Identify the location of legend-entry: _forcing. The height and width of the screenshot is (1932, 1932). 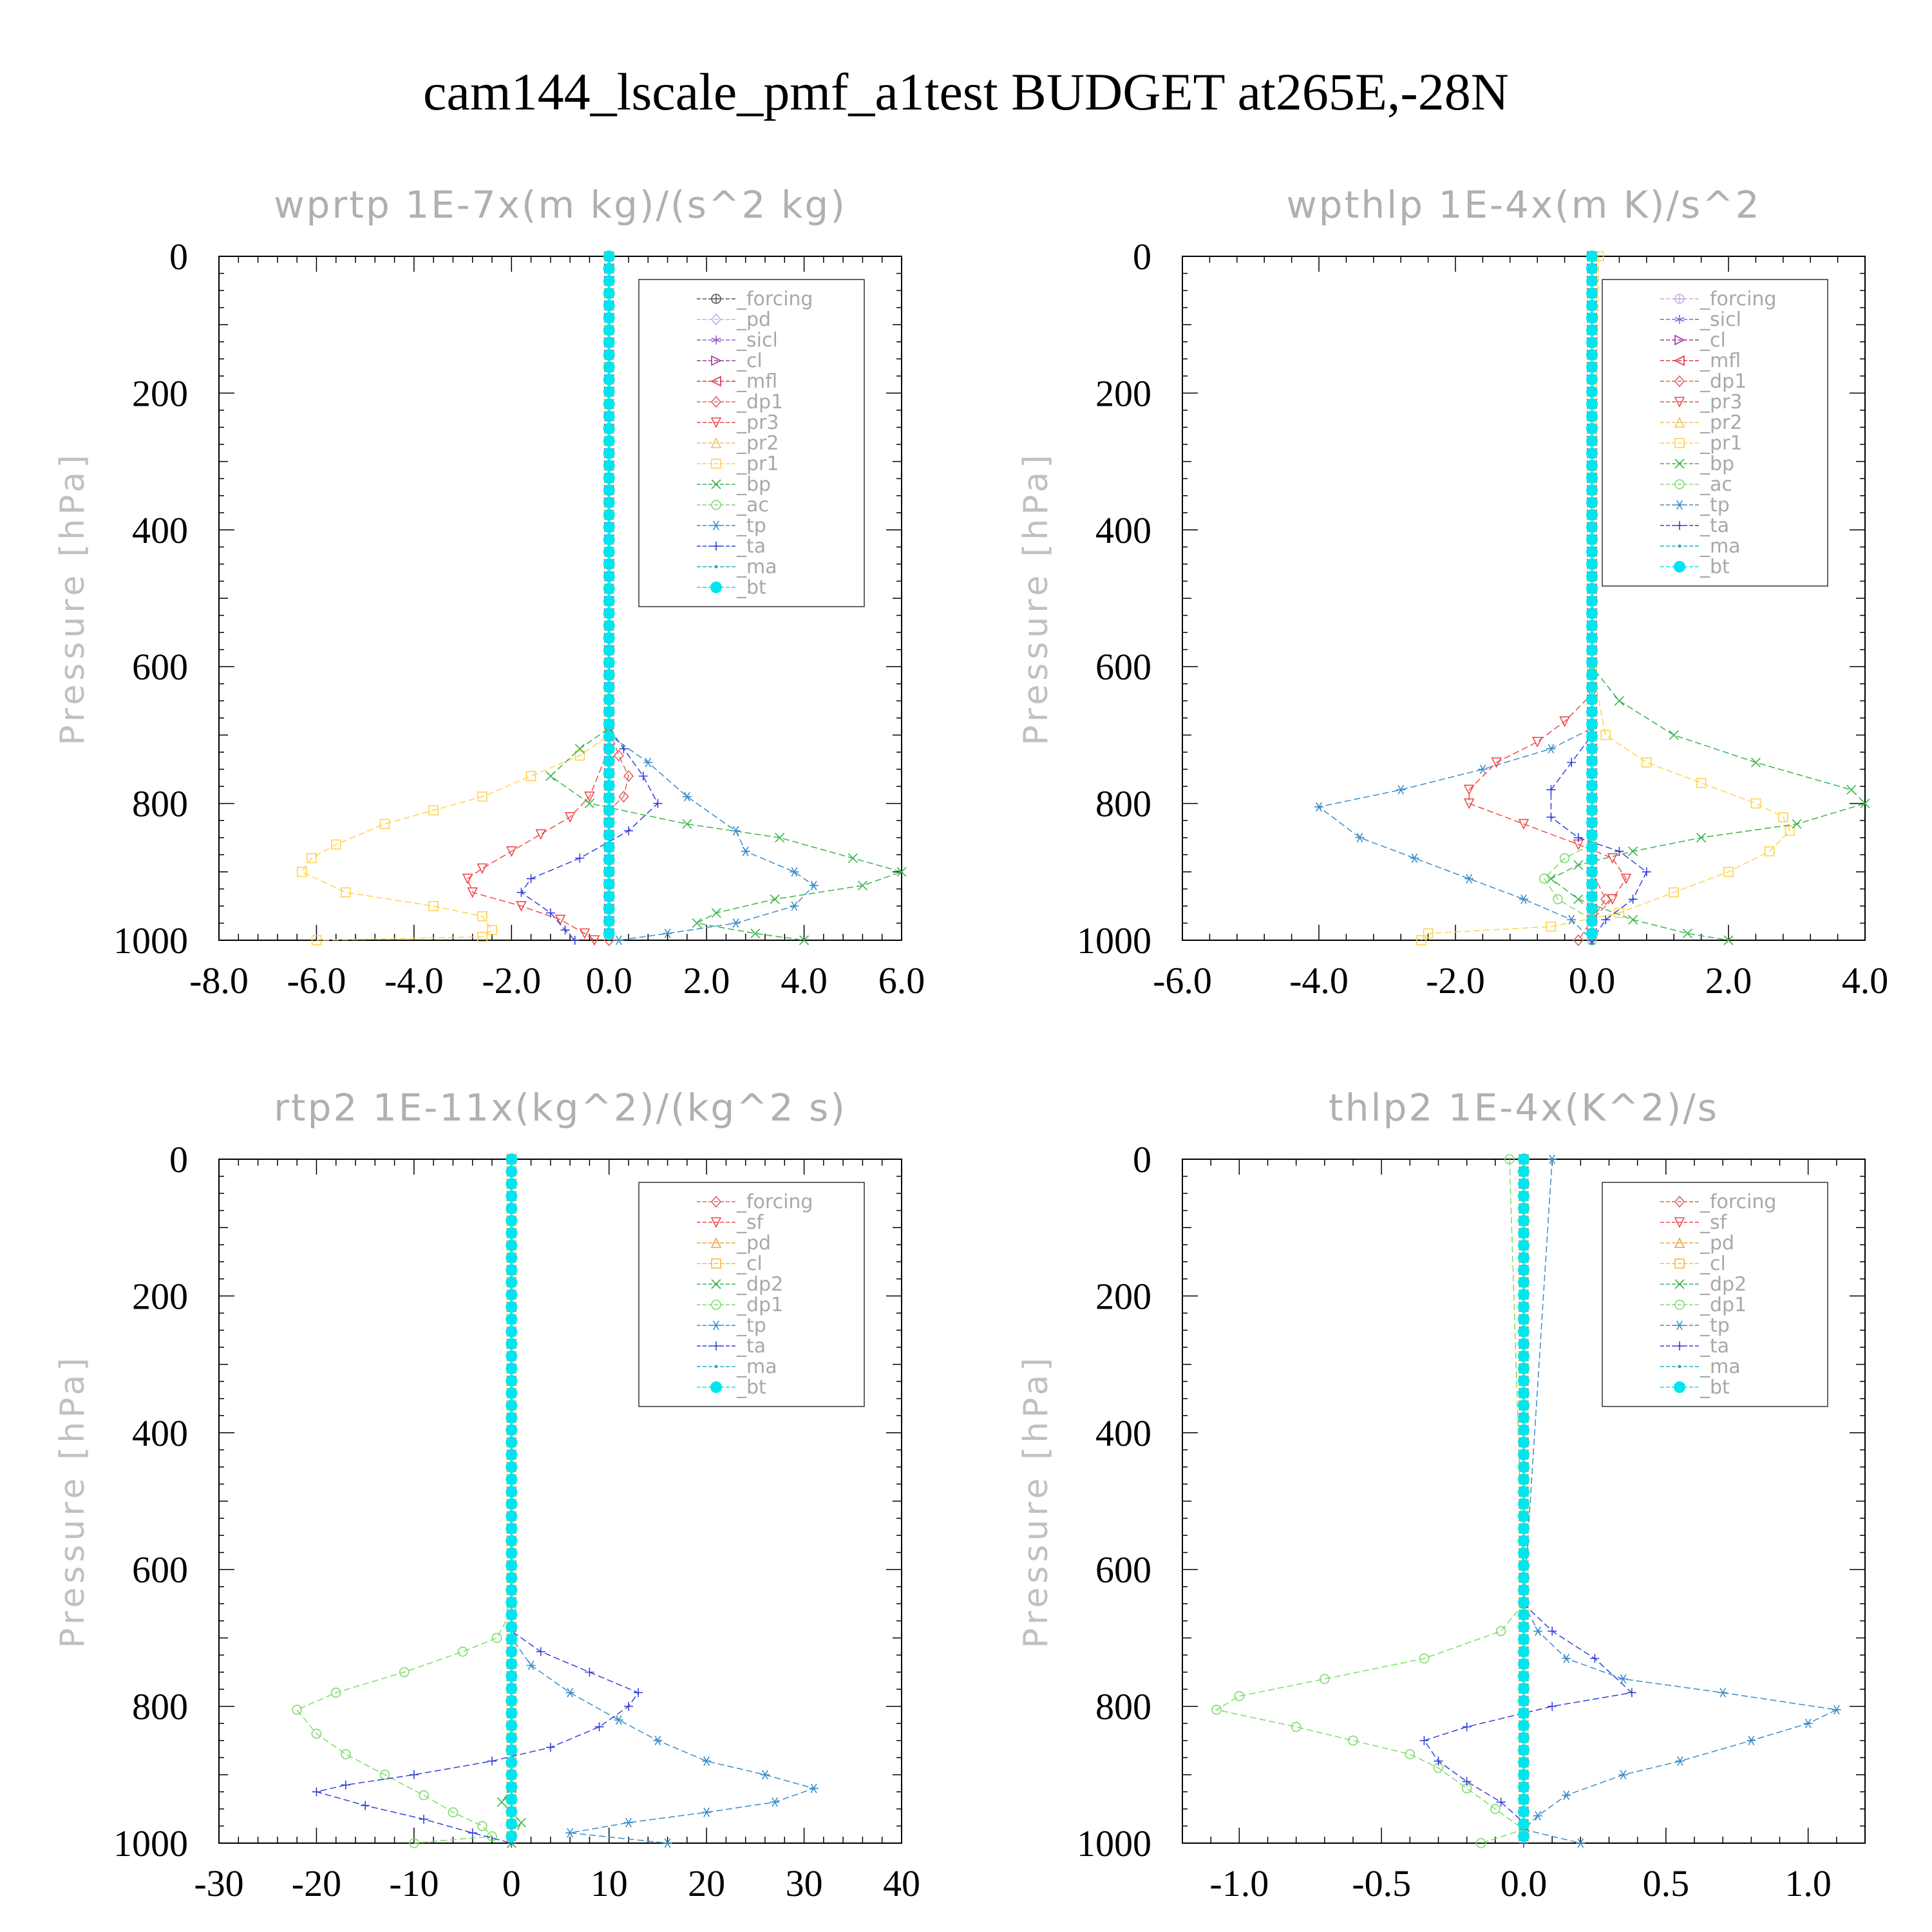
(1718, 1202).